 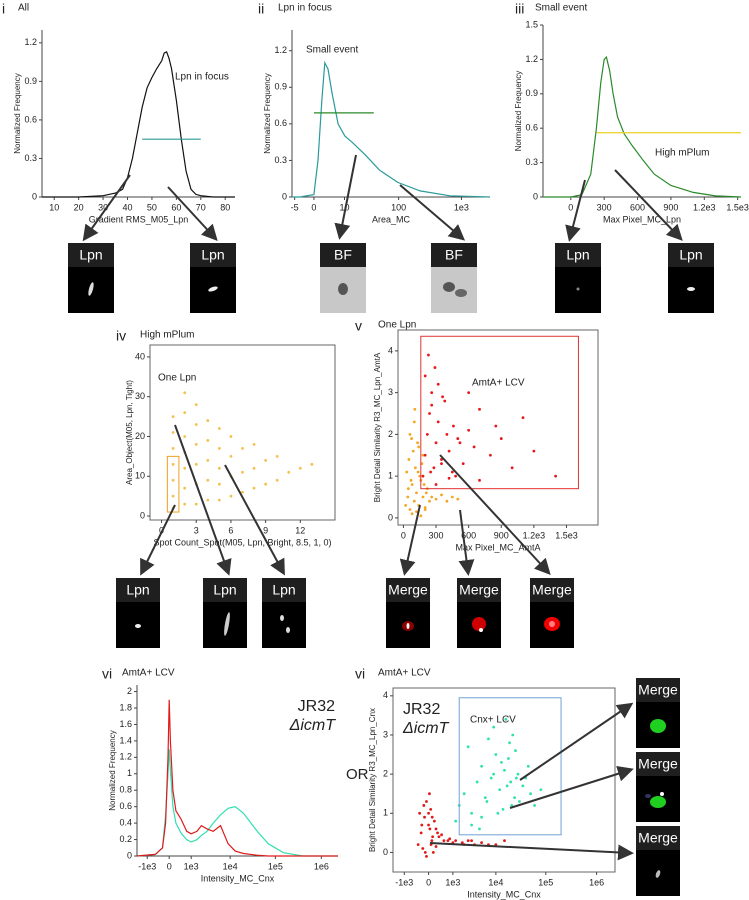 I want to click on y-axis-title: Normalized Frequency, so click(x=518, y=111).